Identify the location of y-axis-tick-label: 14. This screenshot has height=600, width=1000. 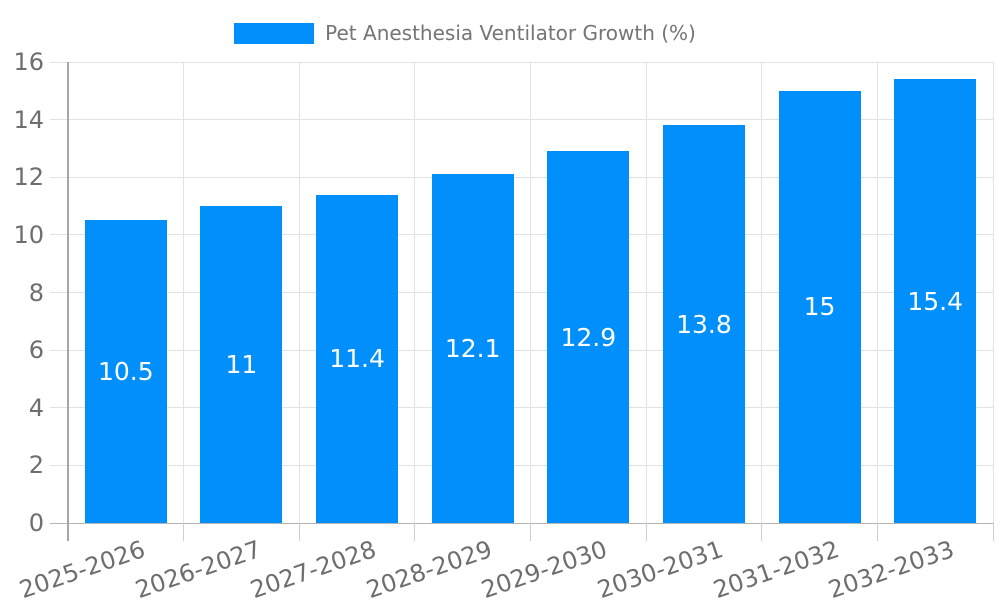
(28, 119).